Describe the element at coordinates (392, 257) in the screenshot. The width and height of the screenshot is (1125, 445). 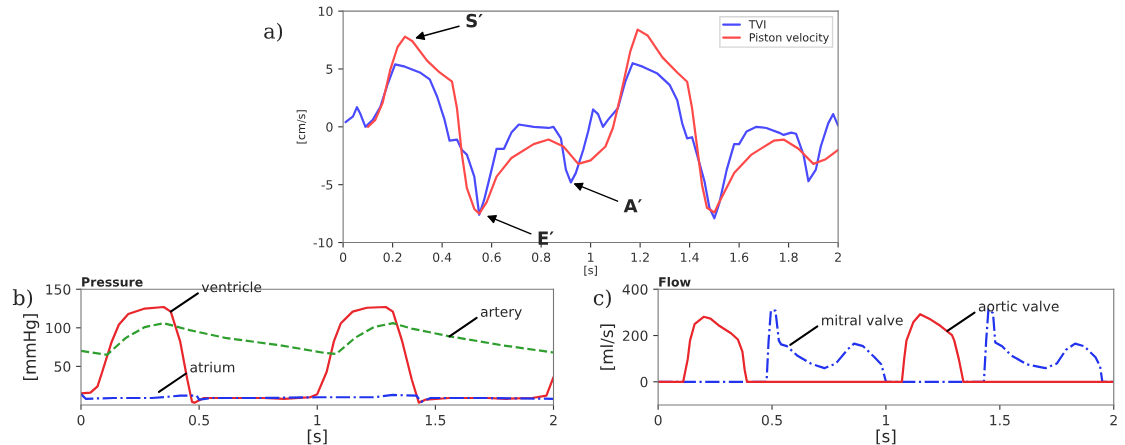
I see `x-tick-label: 0.2` at that location.